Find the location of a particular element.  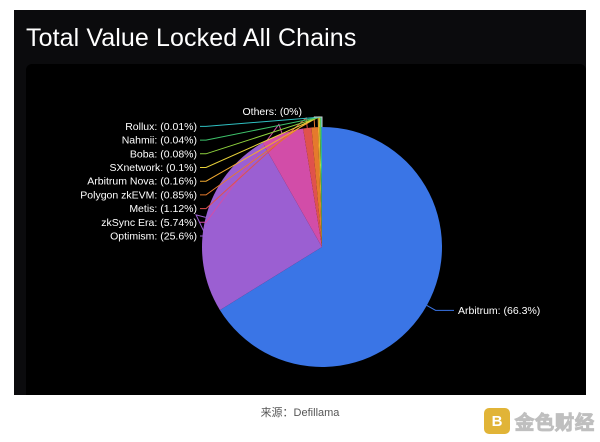

leader-line-sxnetwork is located at coordinates (260, 142).